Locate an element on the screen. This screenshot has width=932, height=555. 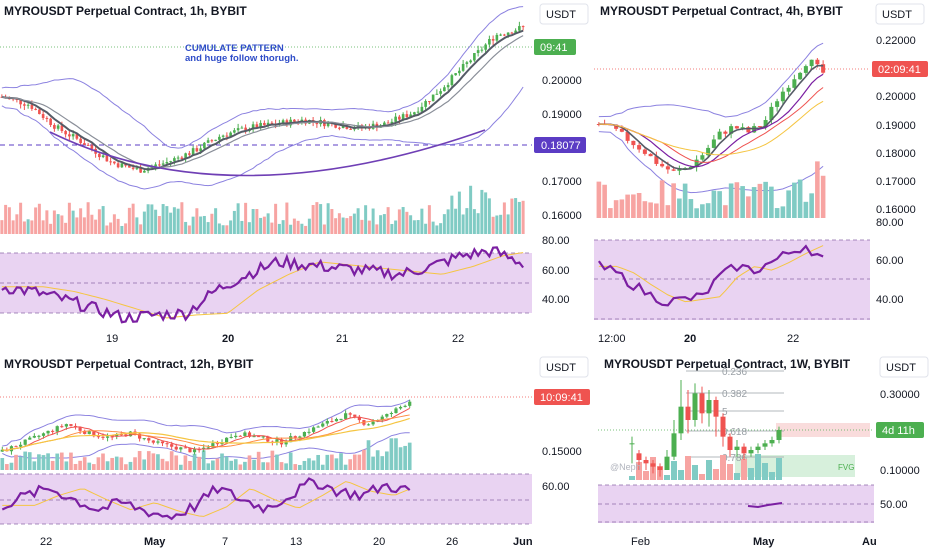
price-tick: 0.10000 is located at coordinates (900, 471).